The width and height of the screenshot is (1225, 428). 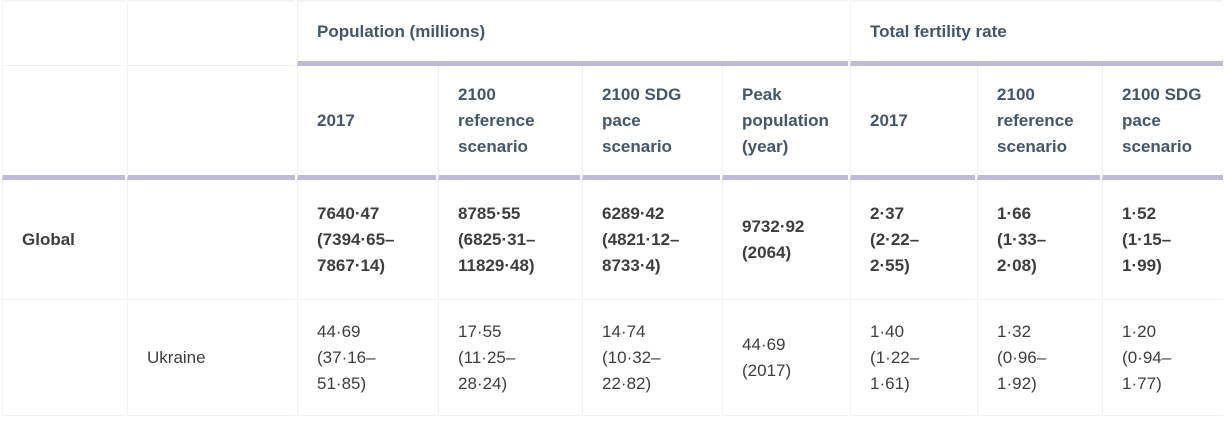 What do you see at coordinates (1039, 358) in the screenshot?
I see `cell-ukraine-tfr-2100-reference: 1·32 (0·96– 1·92)` at bounding box center [1039, 358].